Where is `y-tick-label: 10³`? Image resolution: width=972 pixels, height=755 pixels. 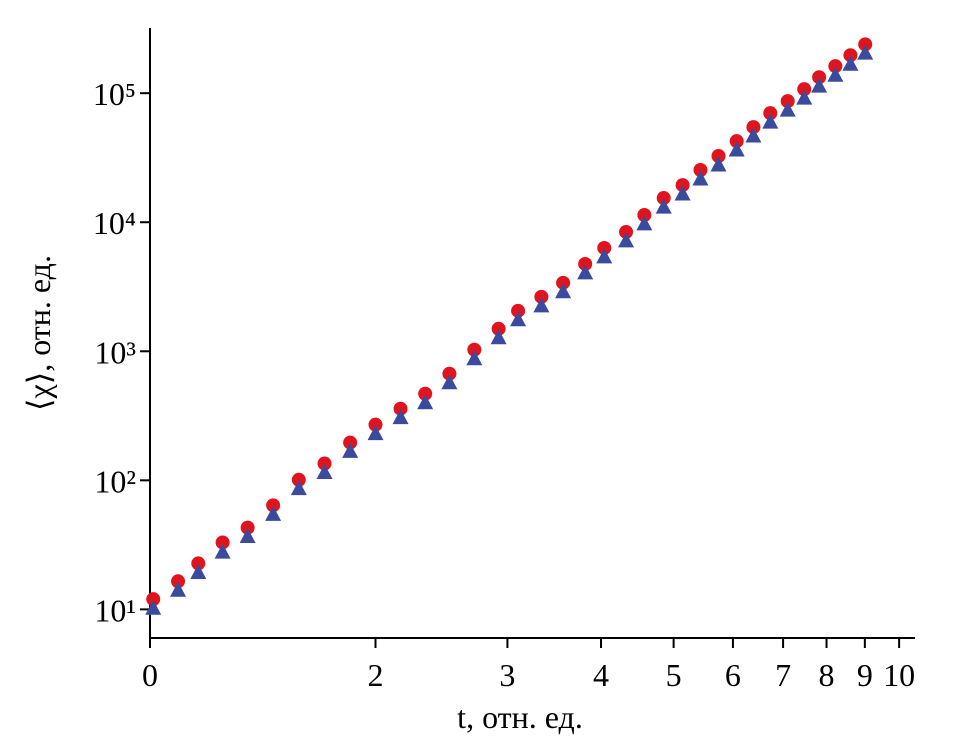 y-tick-label: 10³ is located at coordinates (115, 352).